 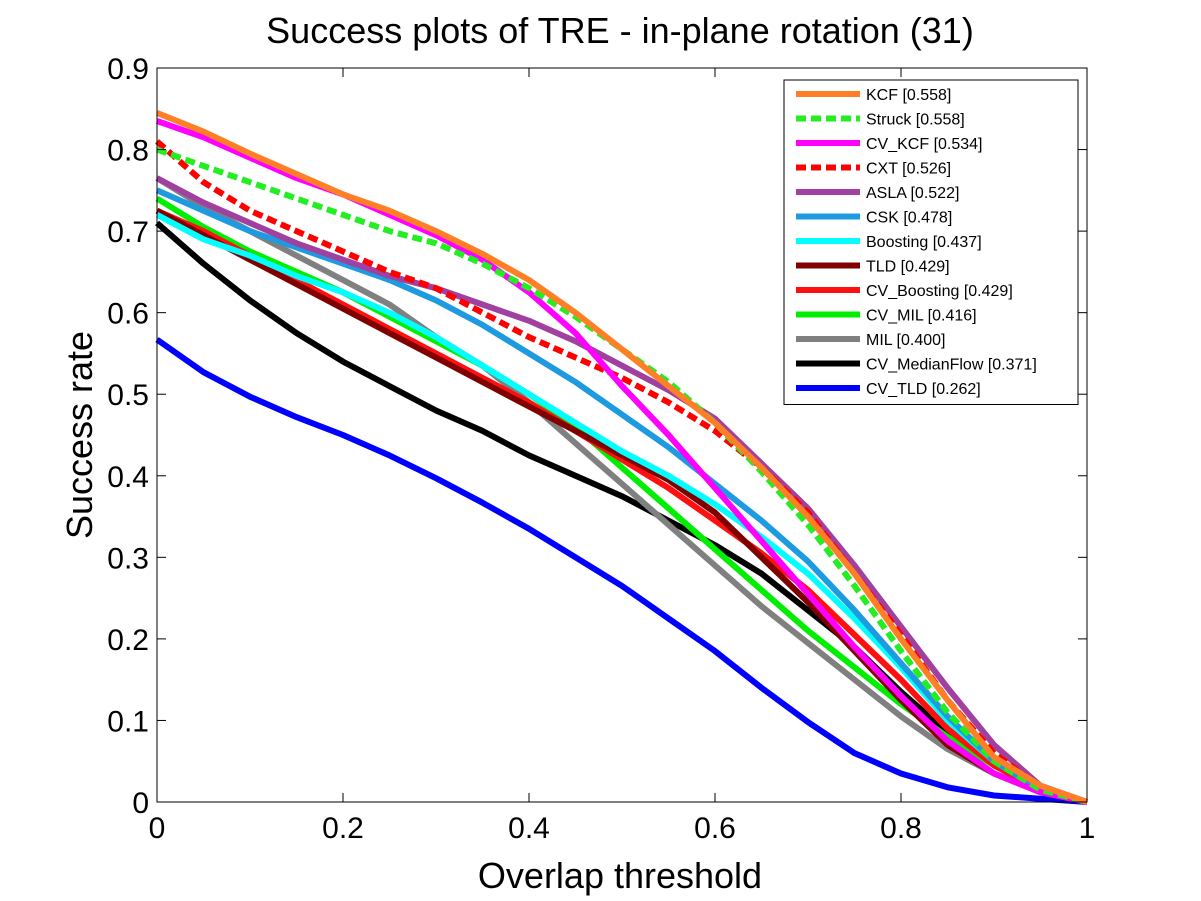 I want to click on y-tick-label: 0.4, so click(x=128, y=477).